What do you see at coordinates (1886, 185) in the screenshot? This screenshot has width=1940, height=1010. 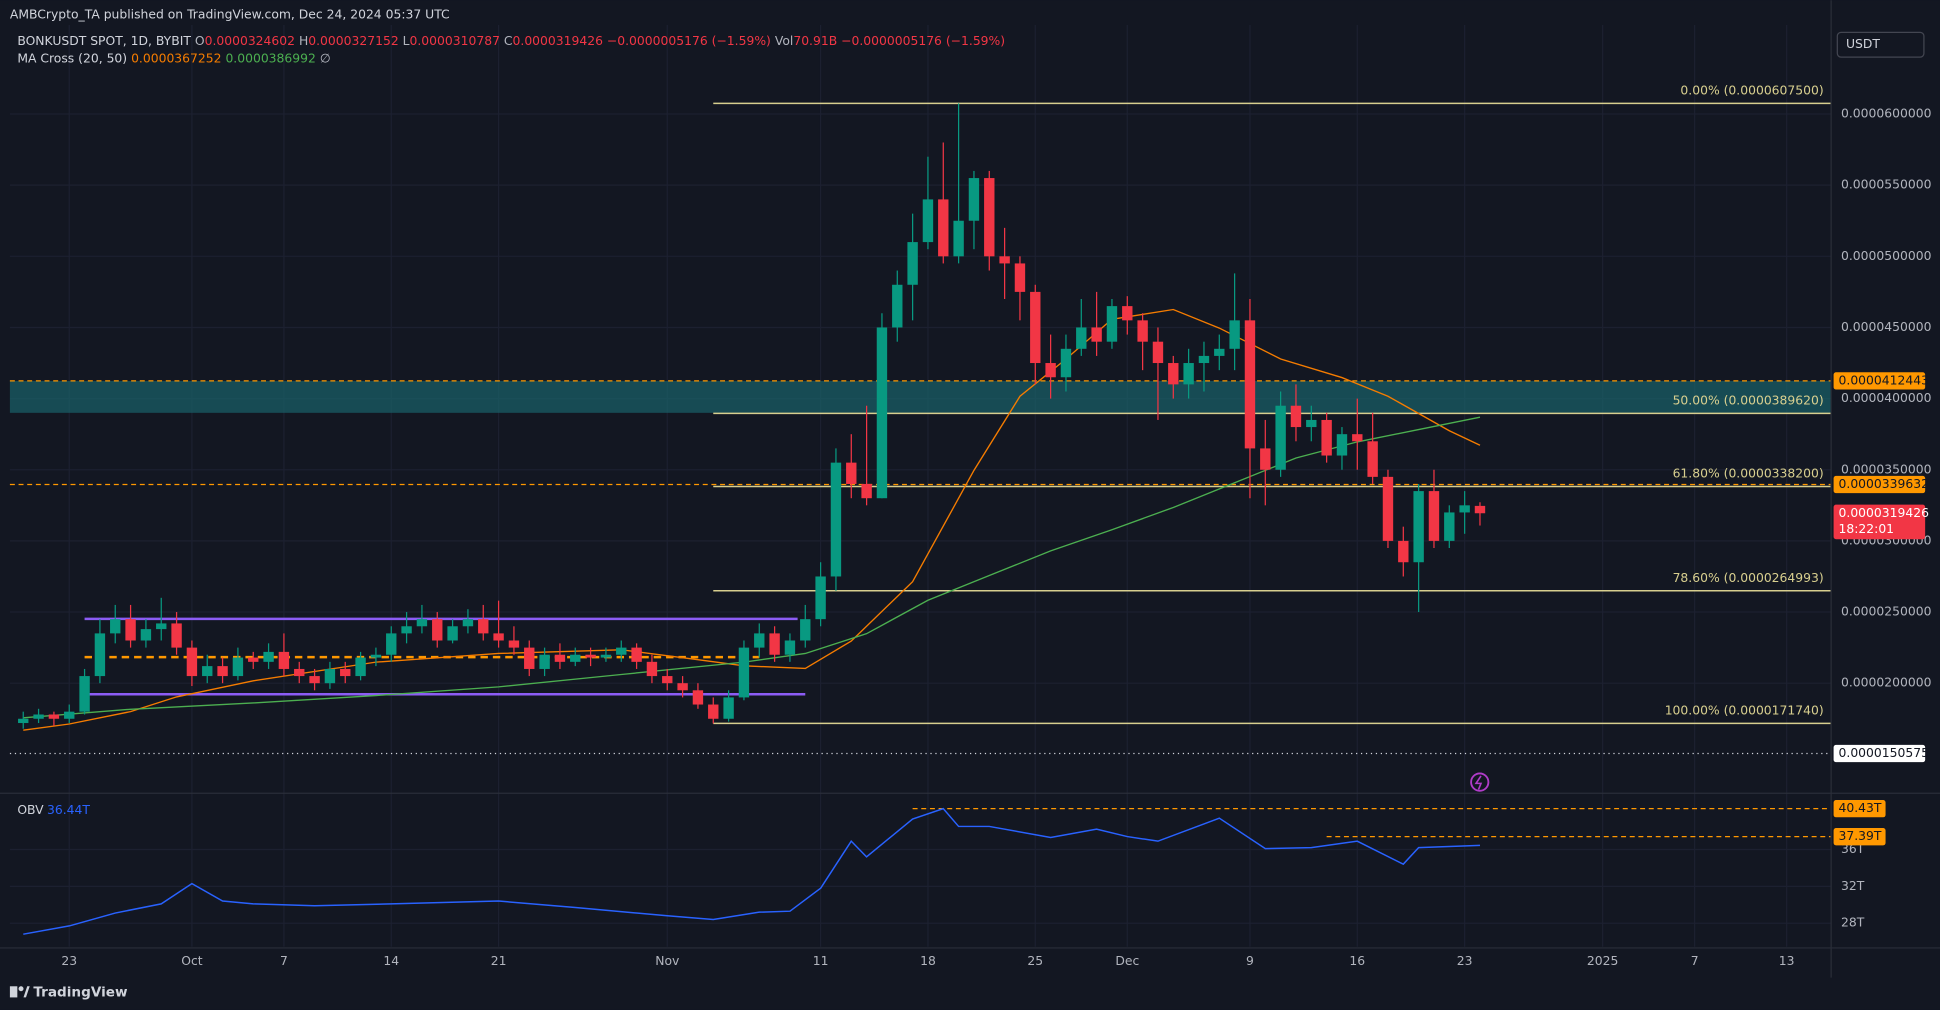 I see `y-tick-label: 0.0000550000` at bounding box center [1886, 185].